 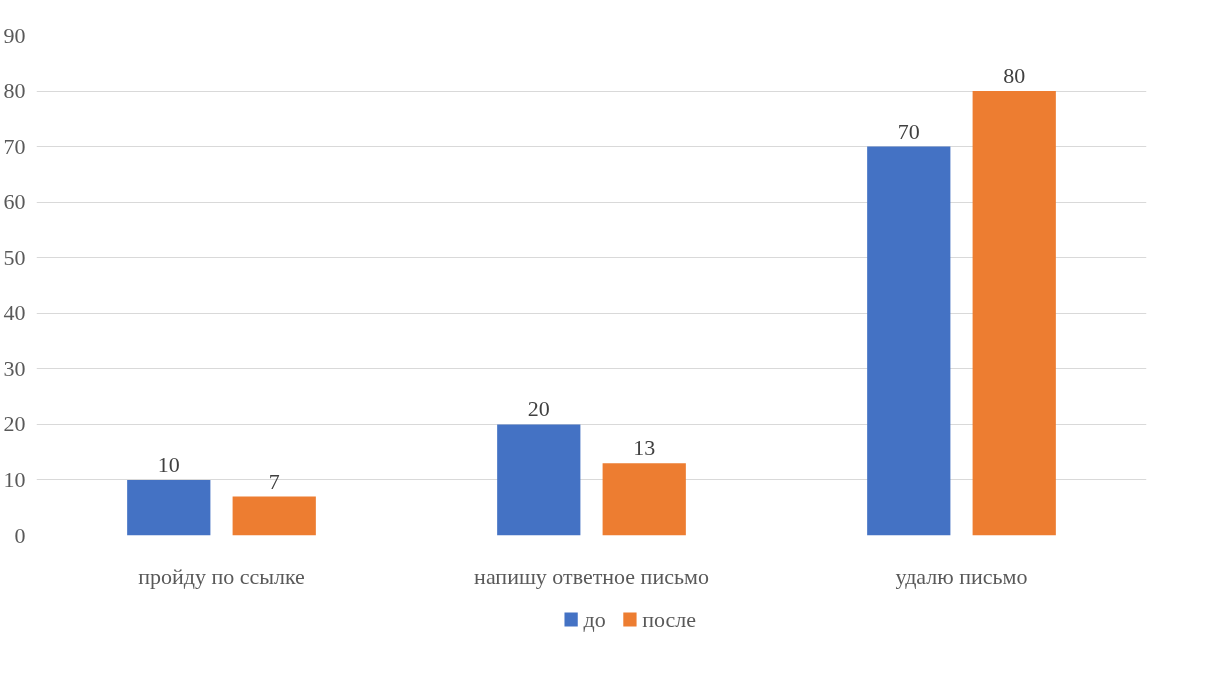 I want to click on y-tick-label: 60, so click(x=14, y=202).